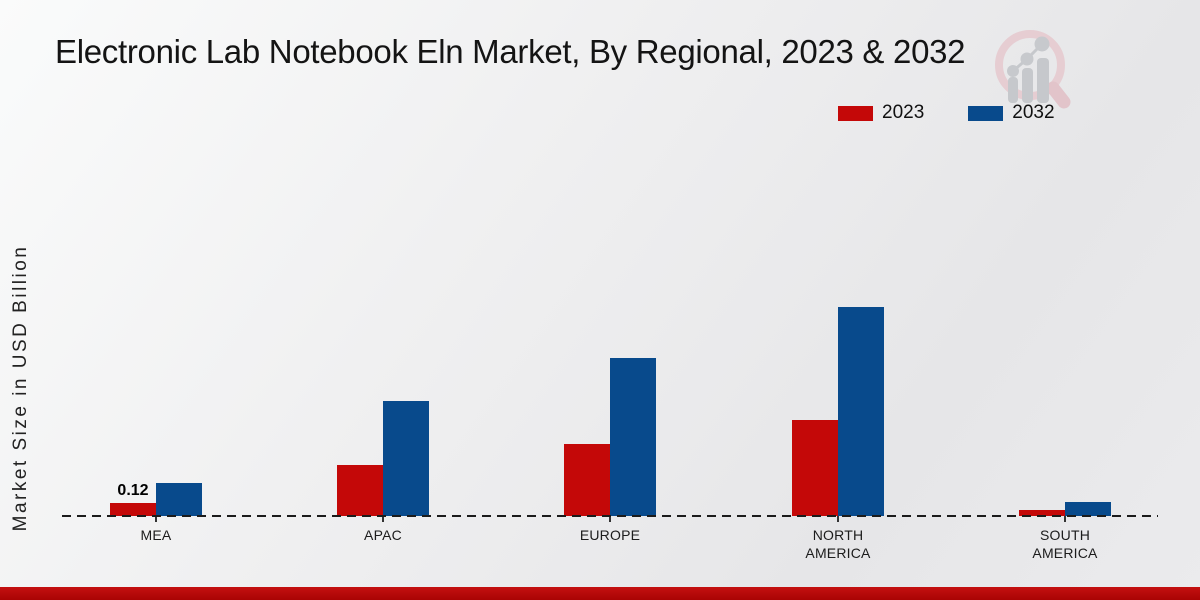 The image size is (1200, 600). I want to click on brand-logo-magnifier-chart-icon, so click(1033, 69).